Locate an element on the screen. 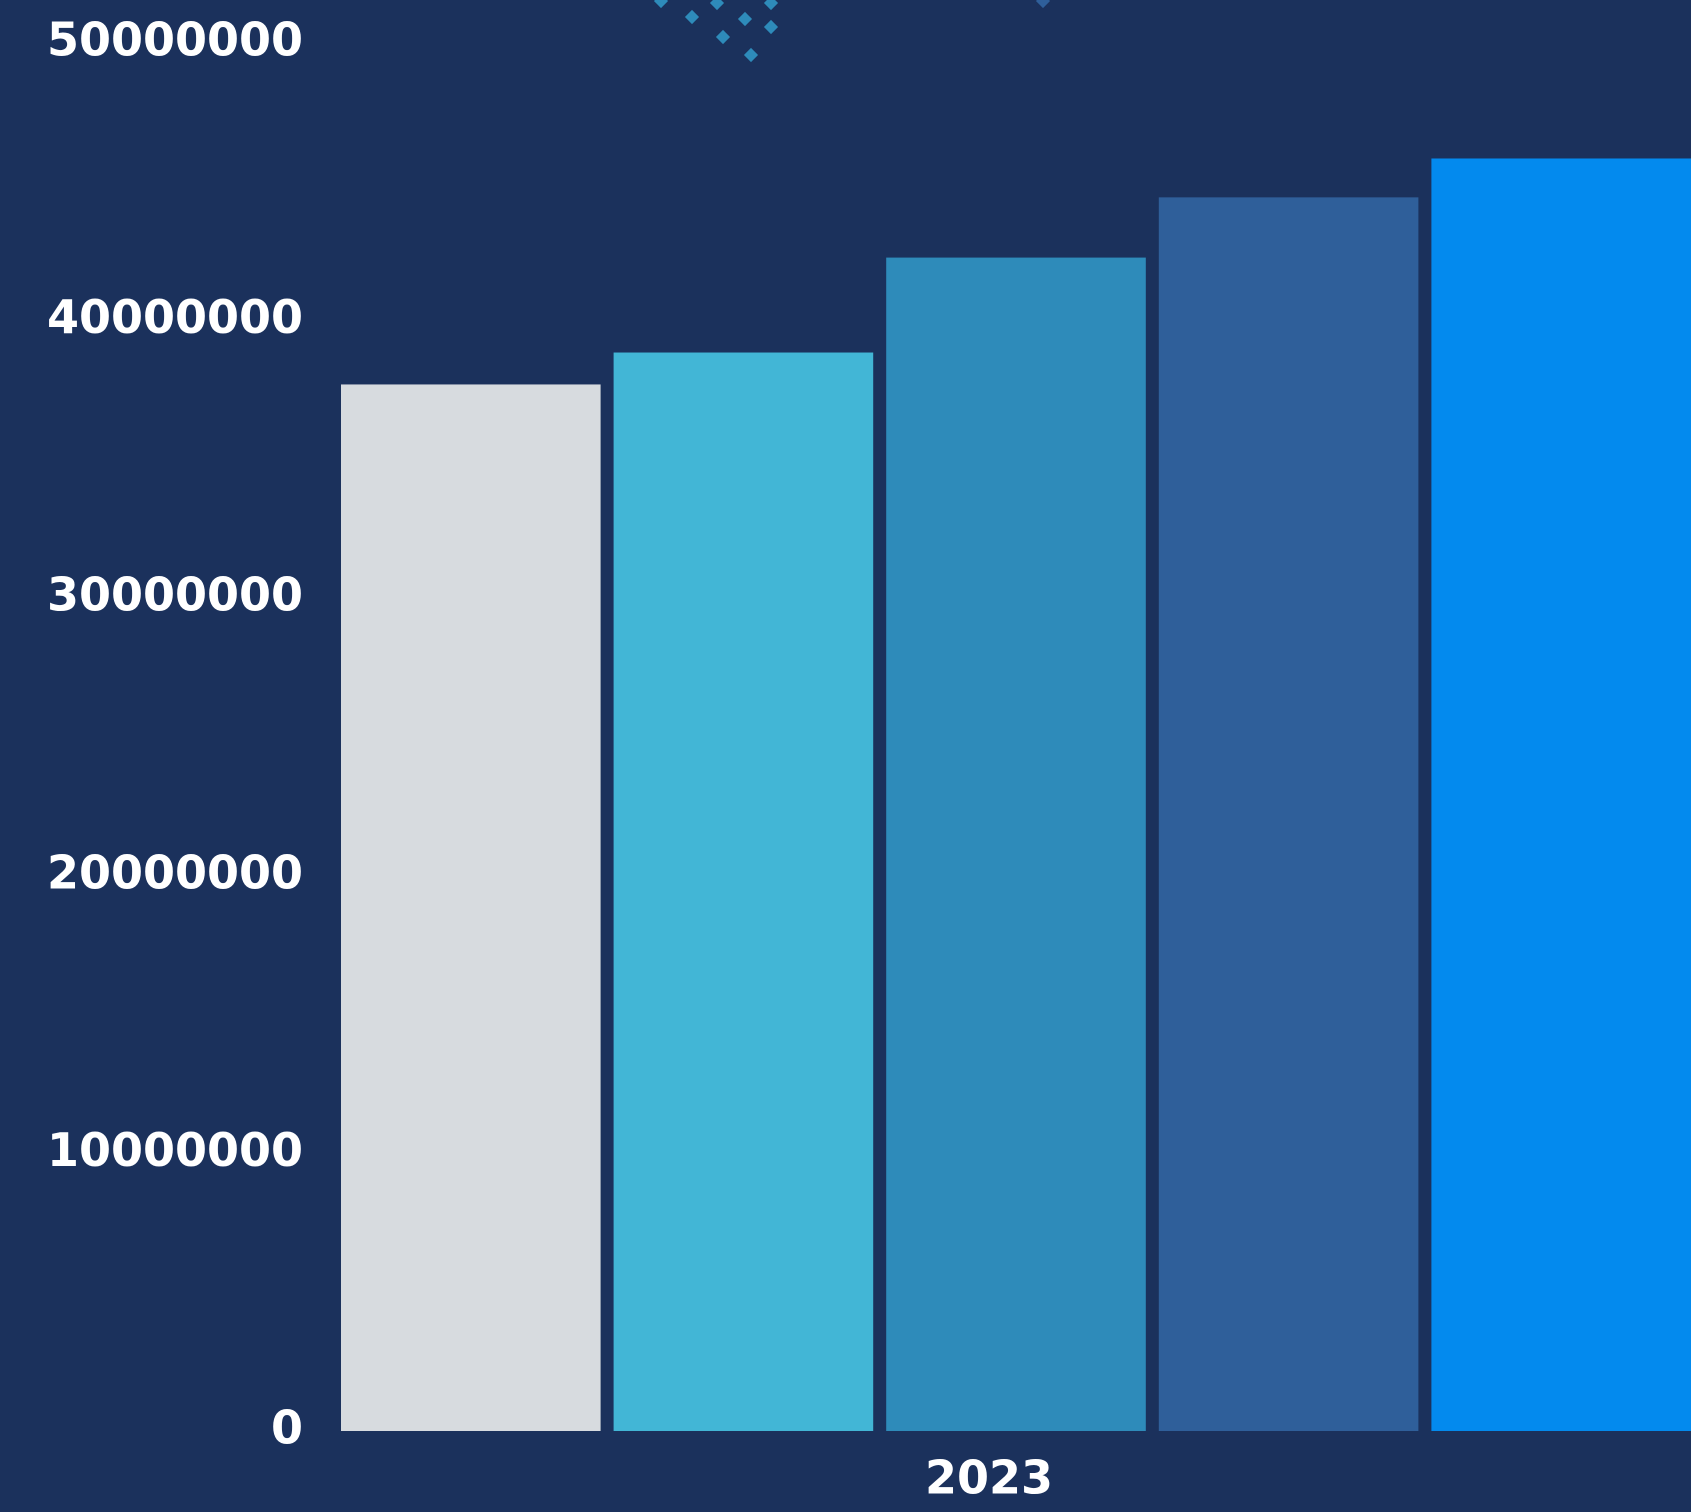 The image size is (1691, 1512). y-tick-label: 50000000 is located at coordinates (175, 40).